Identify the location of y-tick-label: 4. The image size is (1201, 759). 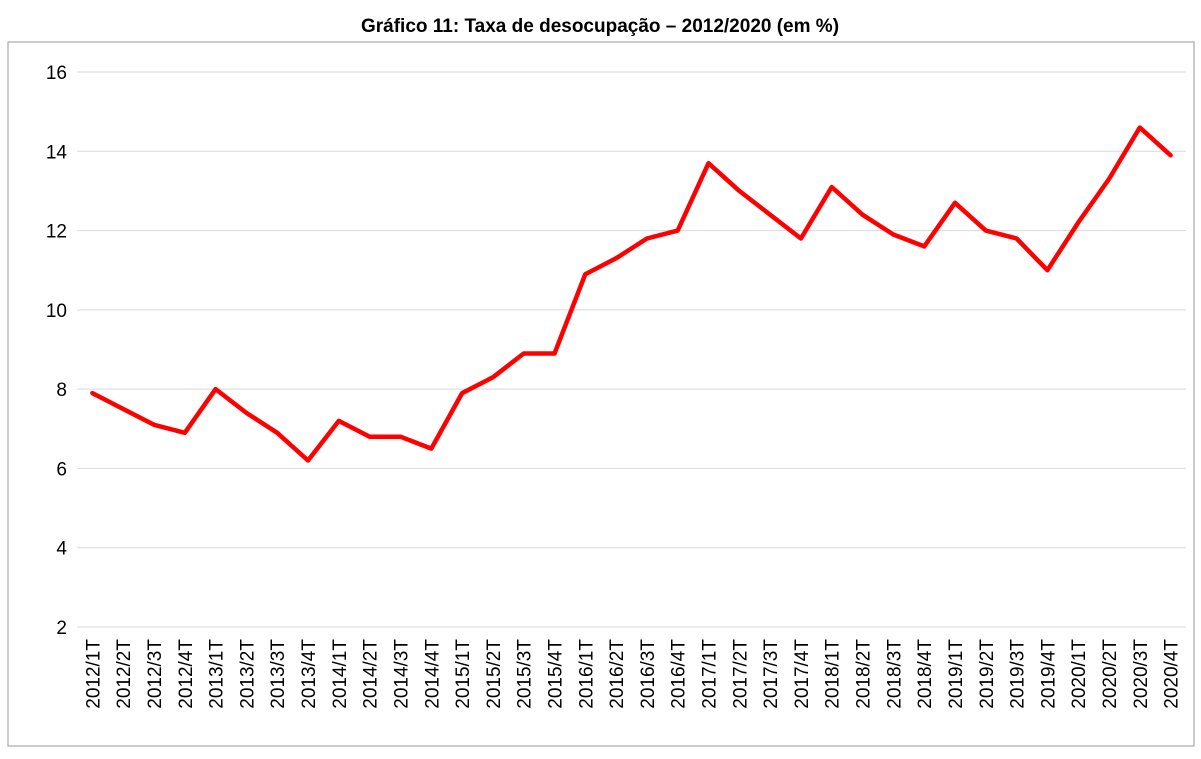
(61, 549).